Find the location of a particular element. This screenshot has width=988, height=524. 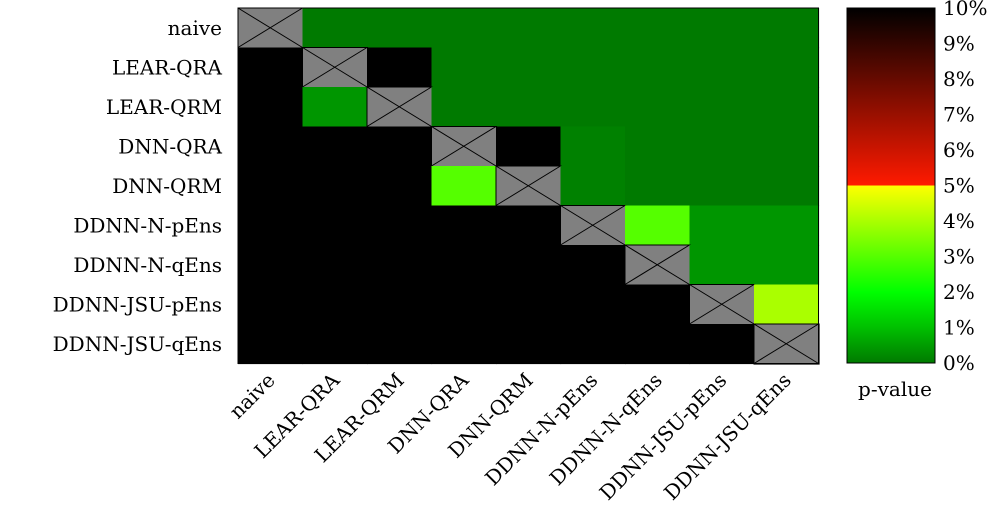

row-label: DDNN-N-pEns is located at coordinates (147, 225).